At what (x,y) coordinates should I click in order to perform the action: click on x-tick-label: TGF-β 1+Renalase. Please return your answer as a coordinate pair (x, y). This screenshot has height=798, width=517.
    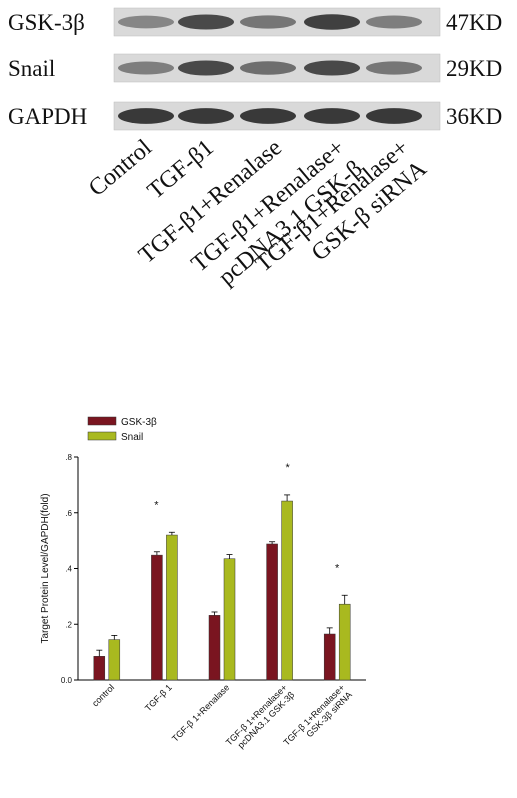
    Looking at the image, I should click on (200, 712).